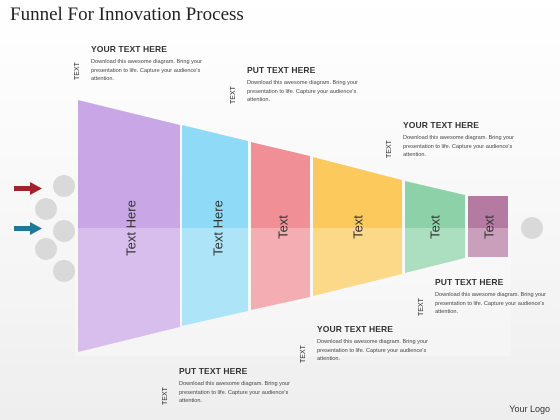 The height and width of the screenshot is (420, 560). What do you see at coordinates (532, 228) in the screenshot?
I see `output-circle` at bounding box center [532, 228].